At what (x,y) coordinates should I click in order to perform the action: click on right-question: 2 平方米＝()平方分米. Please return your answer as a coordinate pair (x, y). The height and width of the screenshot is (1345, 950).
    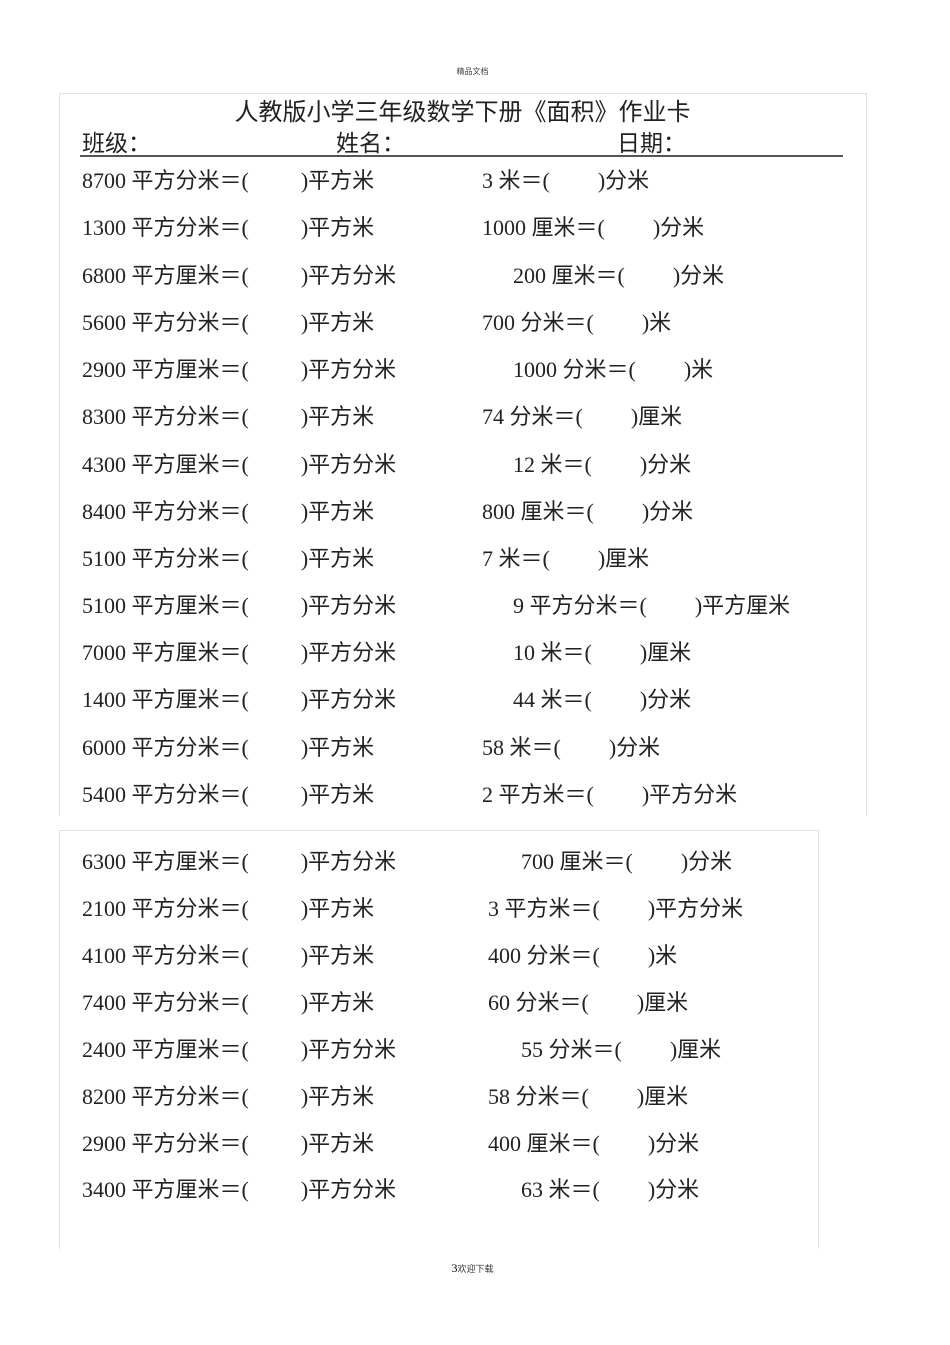
    Looking at the image, I should click on (609, 795).